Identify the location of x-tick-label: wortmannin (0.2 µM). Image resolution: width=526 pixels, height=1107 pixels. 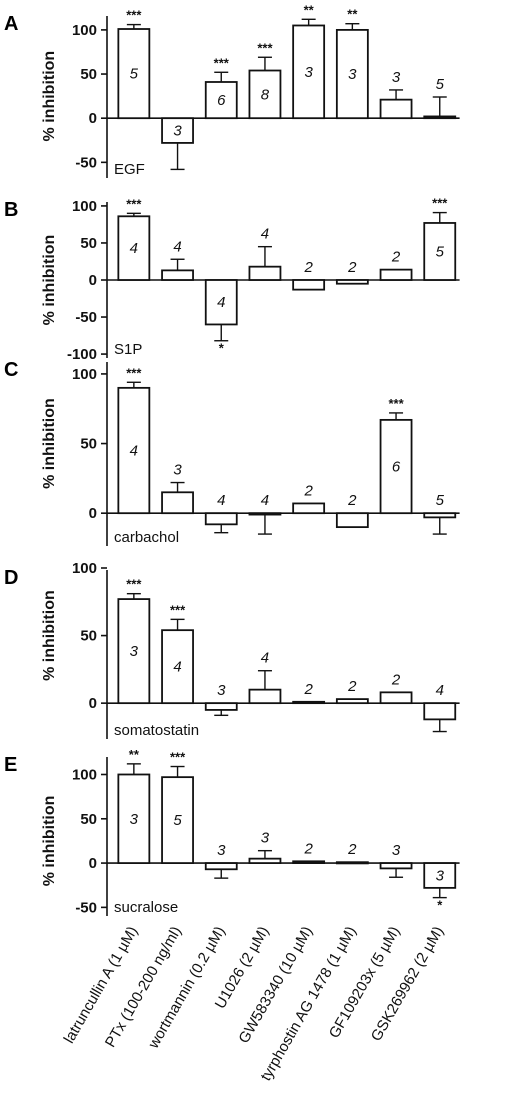
(187, 988).